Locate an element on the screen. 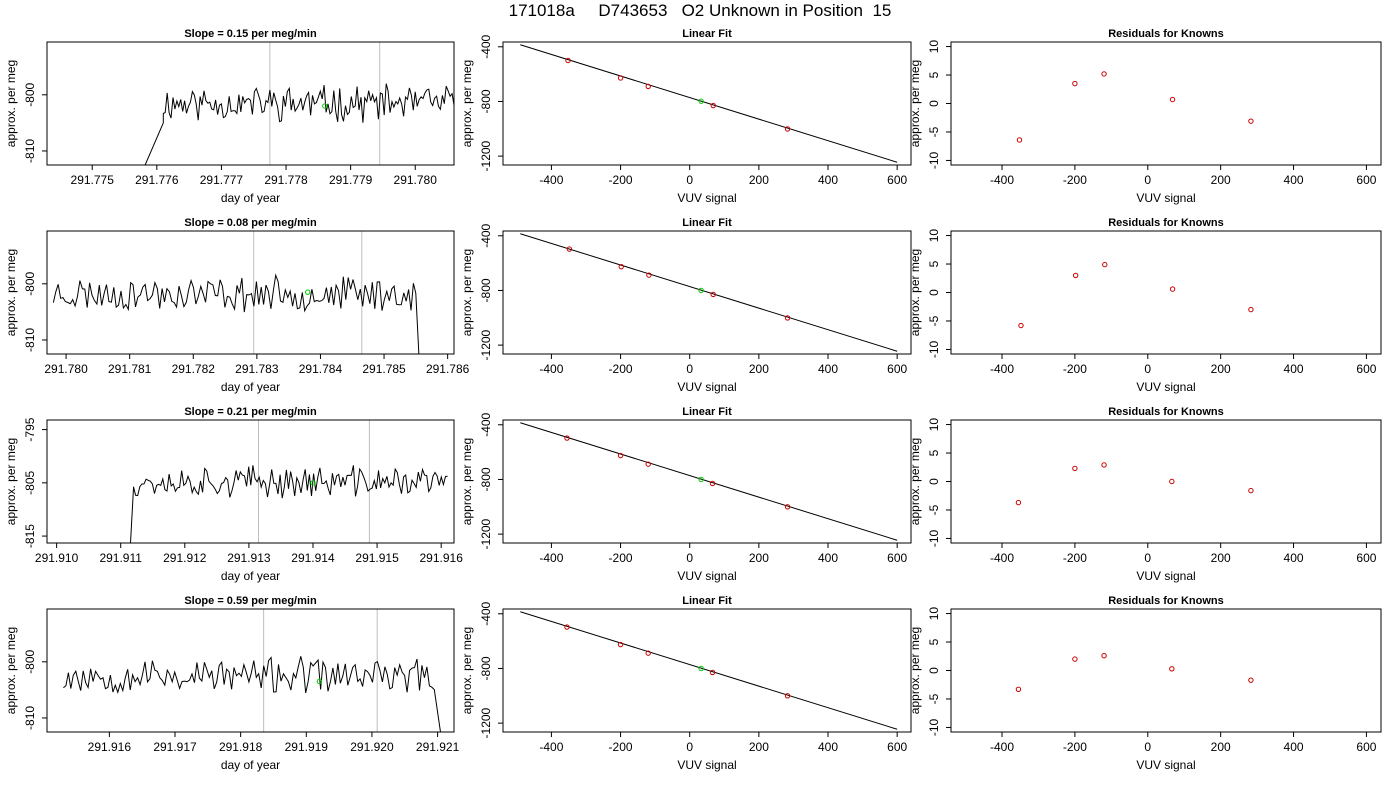 This screenshot has height=800, width=1400. linear_fit-1-frame is located at coordinates (707, 103).